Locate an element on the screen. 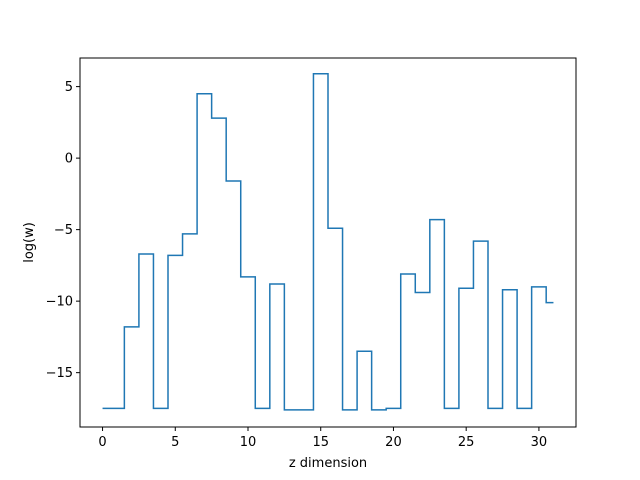  y-tick-label: −10 is located at coordinates (59, 302).